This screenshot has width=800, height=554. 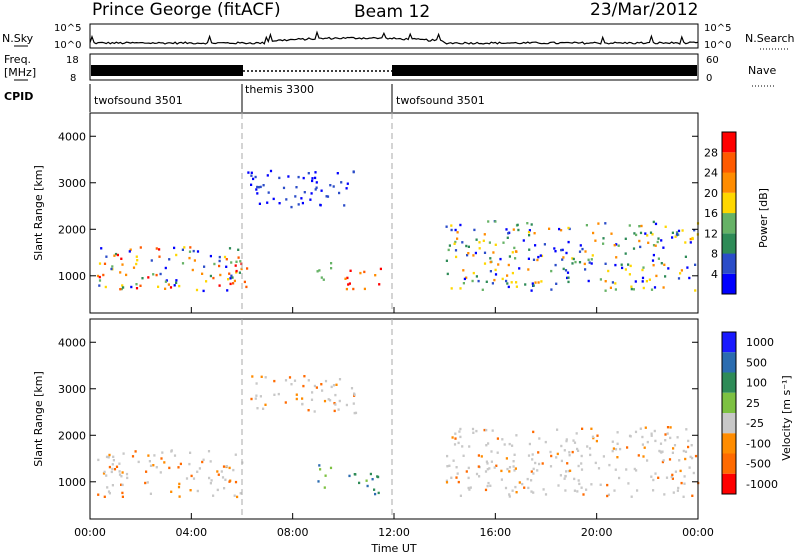 I want to click on freq-tick-top: 18, so click(x=72, y=60).